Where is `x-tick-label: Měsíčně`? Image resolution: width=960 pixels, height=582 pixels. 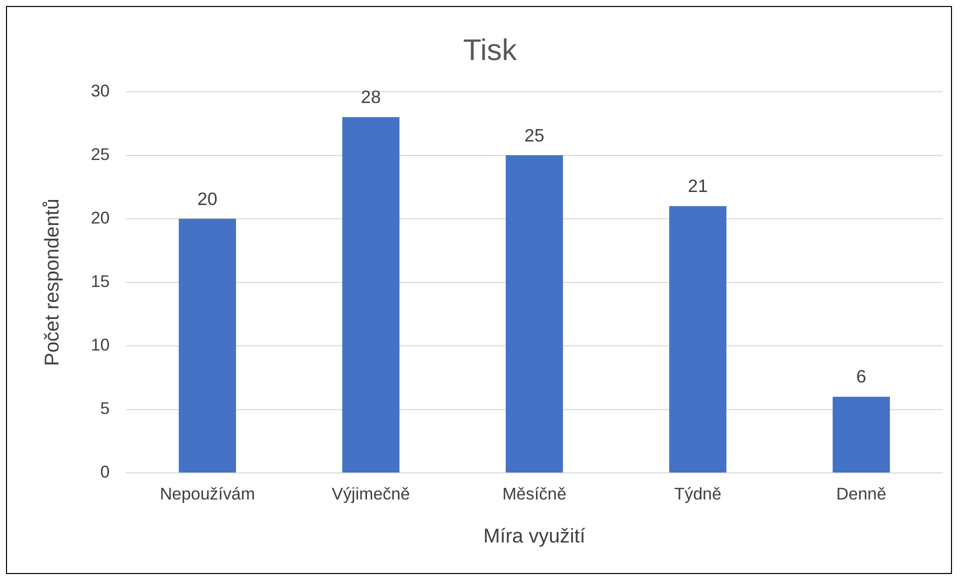
x-tick-label: Měsíčně is located at coordinates (534, 494).